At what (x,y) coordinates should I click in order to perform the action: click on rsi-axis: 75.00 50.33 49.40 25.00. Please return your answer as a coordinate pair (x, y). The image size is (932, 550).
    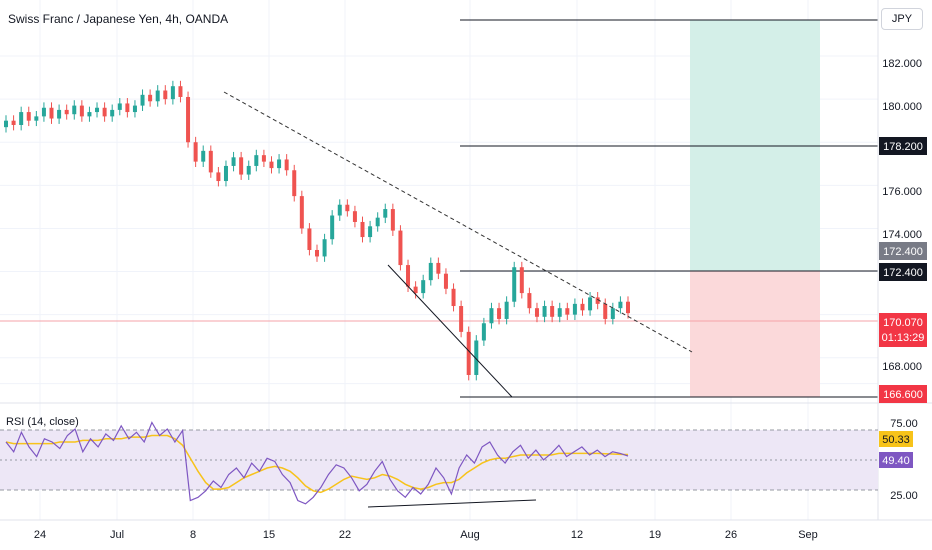
    Looking at the image, I should click on (898, 460).